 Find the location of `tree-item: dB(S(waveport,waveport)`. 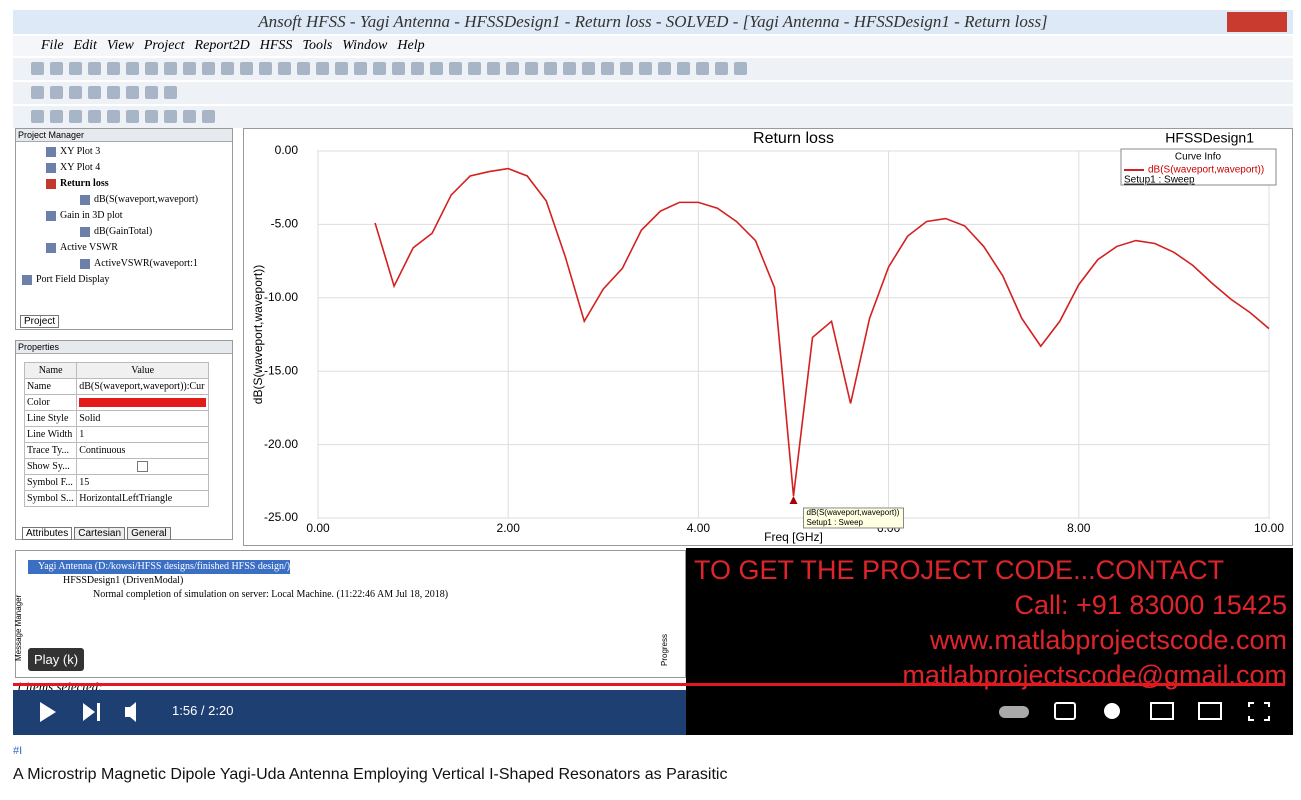

tree-item: dB(S(waveport,waveport) is located at coordinates (124, 200).